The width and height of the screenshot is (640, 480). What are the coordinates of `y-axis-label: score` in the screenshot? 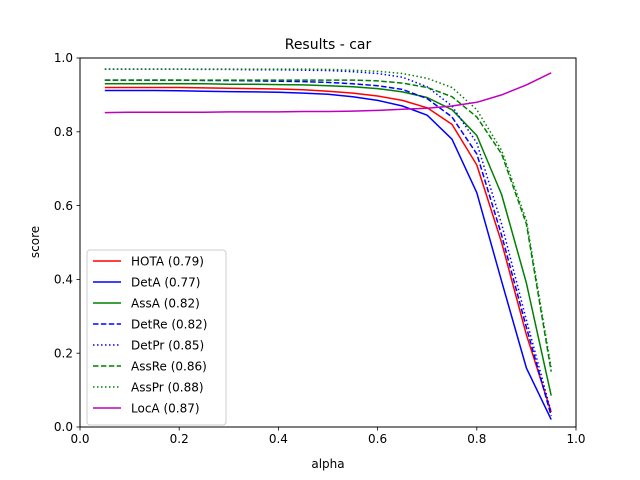 It's located at (35, 242).